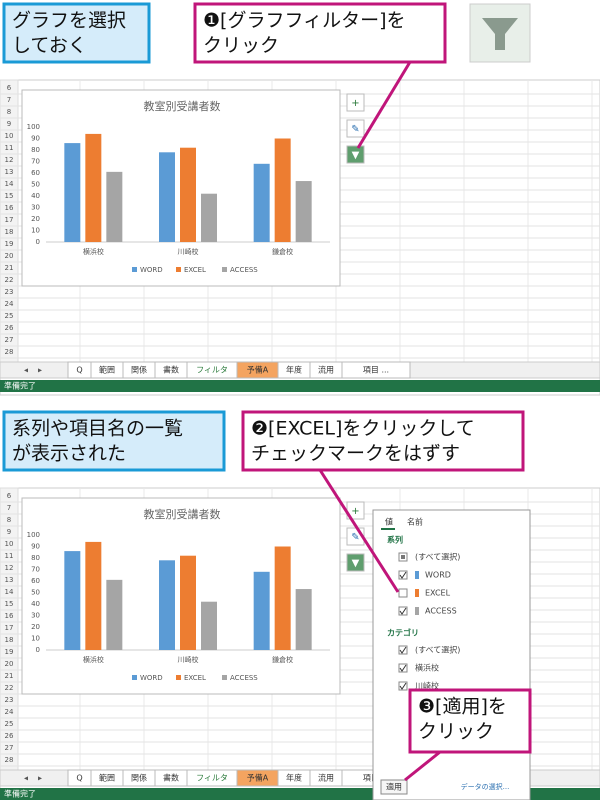  What do you see at coordinates (326, 778) in the screenshot?
I see `sheet-tab-label: 流用` at bounding box center [326, 778].